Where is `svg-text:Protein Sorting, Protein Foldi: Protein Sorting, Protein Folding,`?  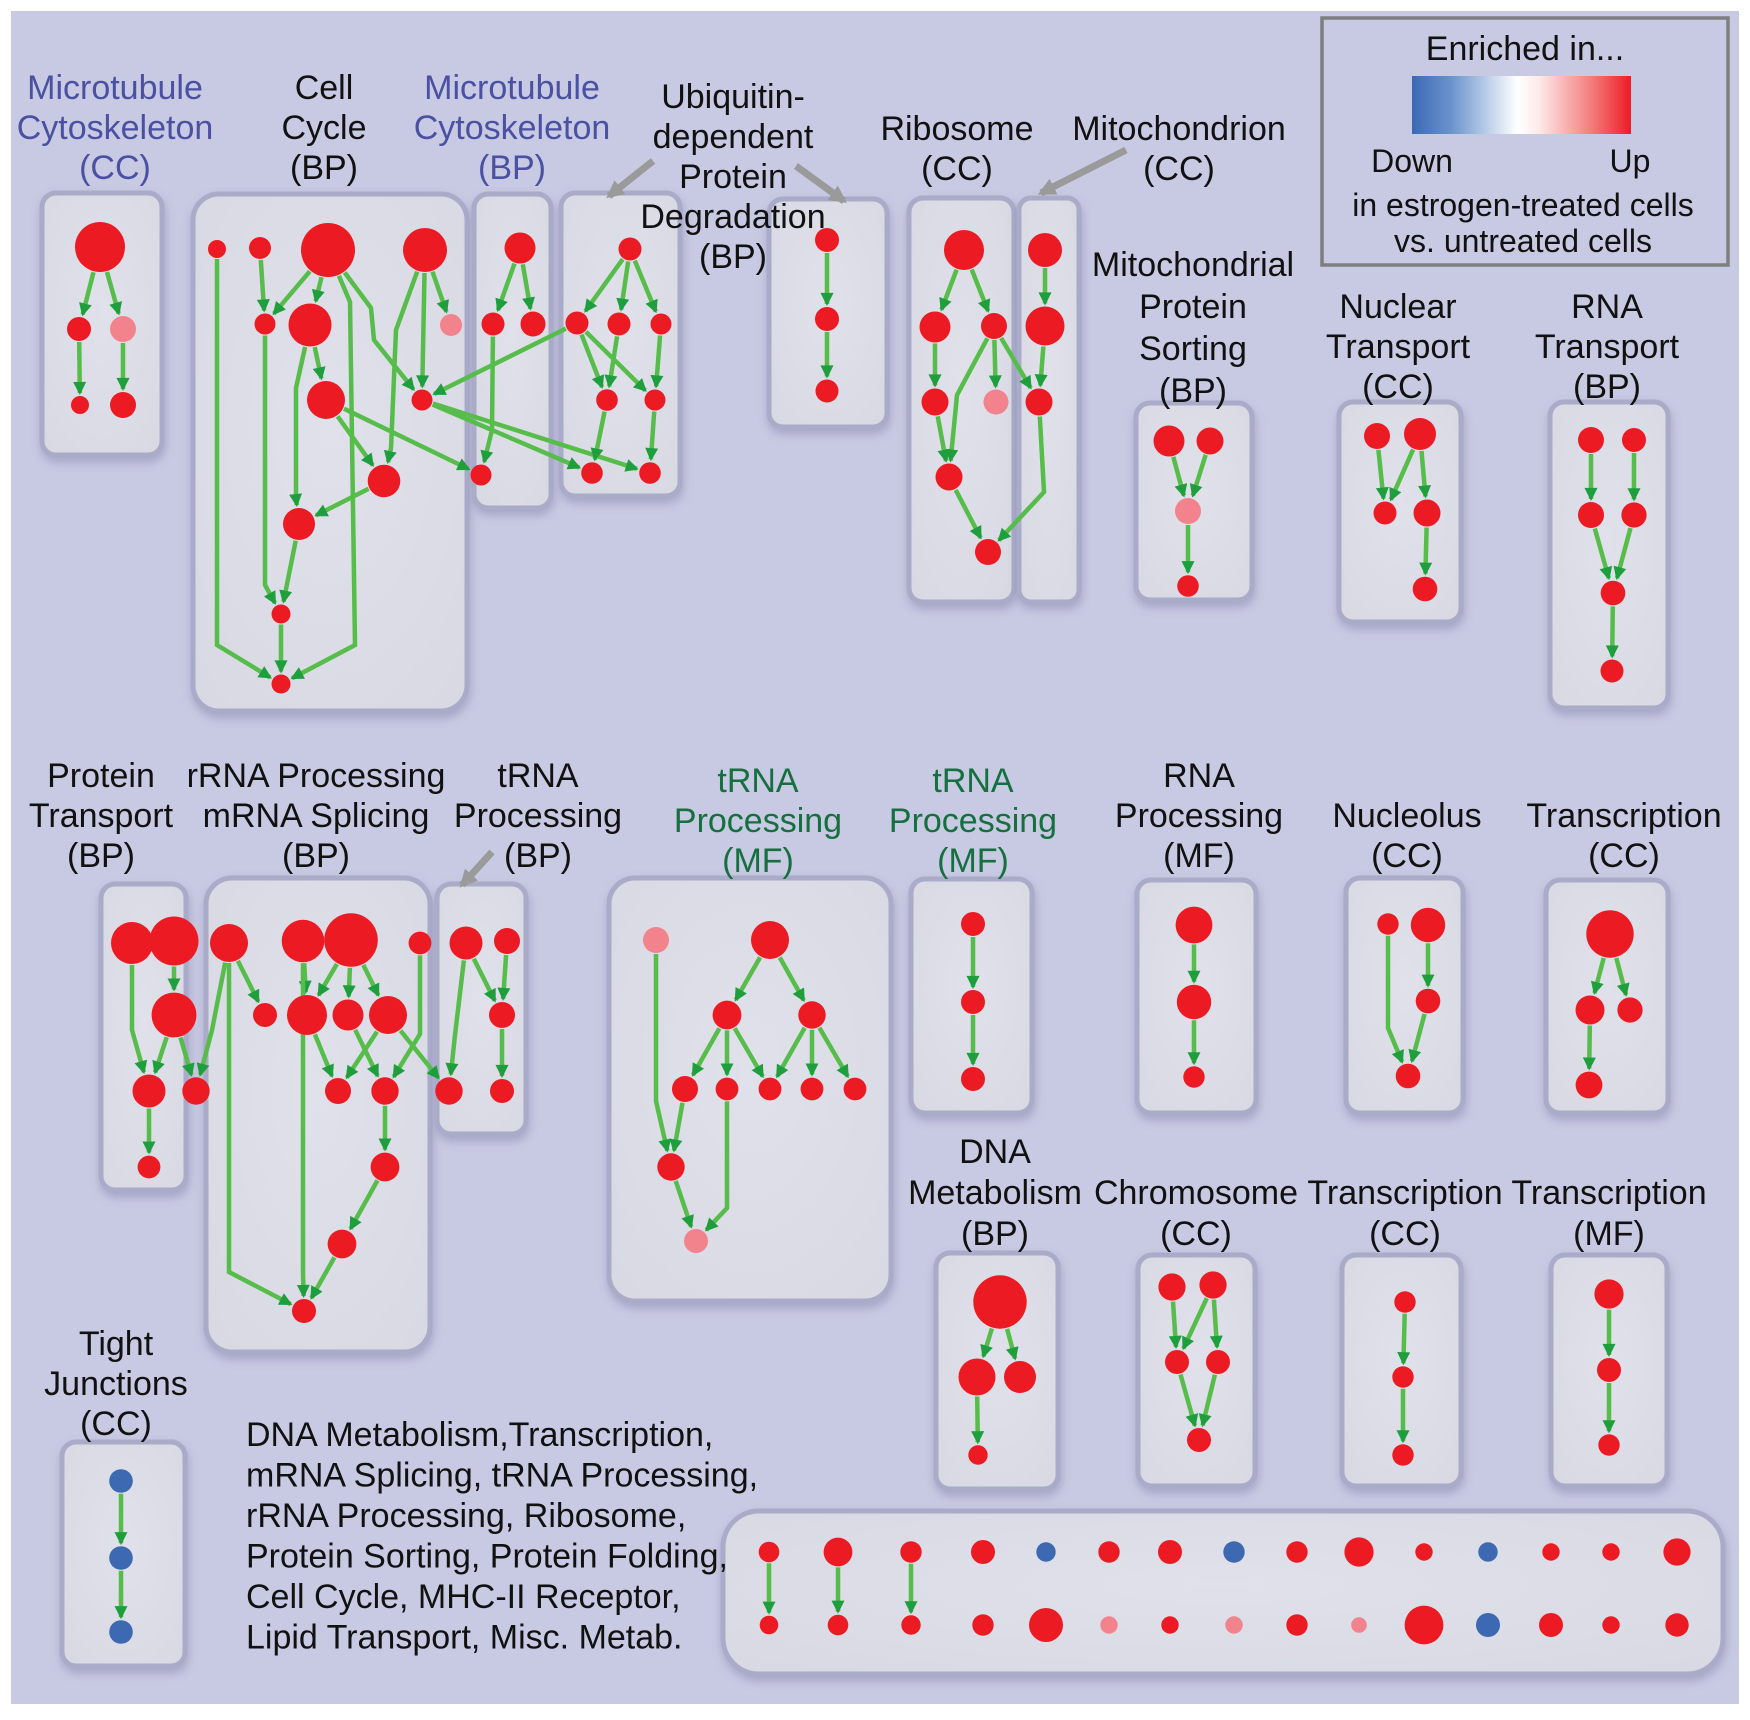
svg-text:Protein Sorting, Protein Foldi: Protein Sorting, Protein Folding, is located at coordinates (487, 1557).